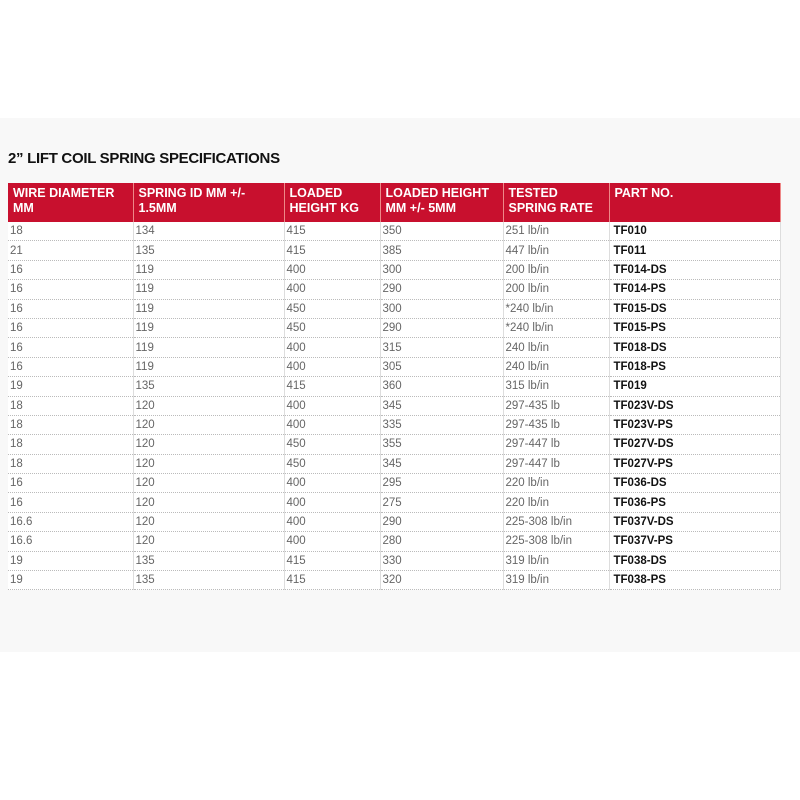 Image resolution: width=800 pixels, height=800 pixels. I want to click on table-row: 16.6 120 400 290 225-308 lb/in TF037V-DS, so click(394, 522).